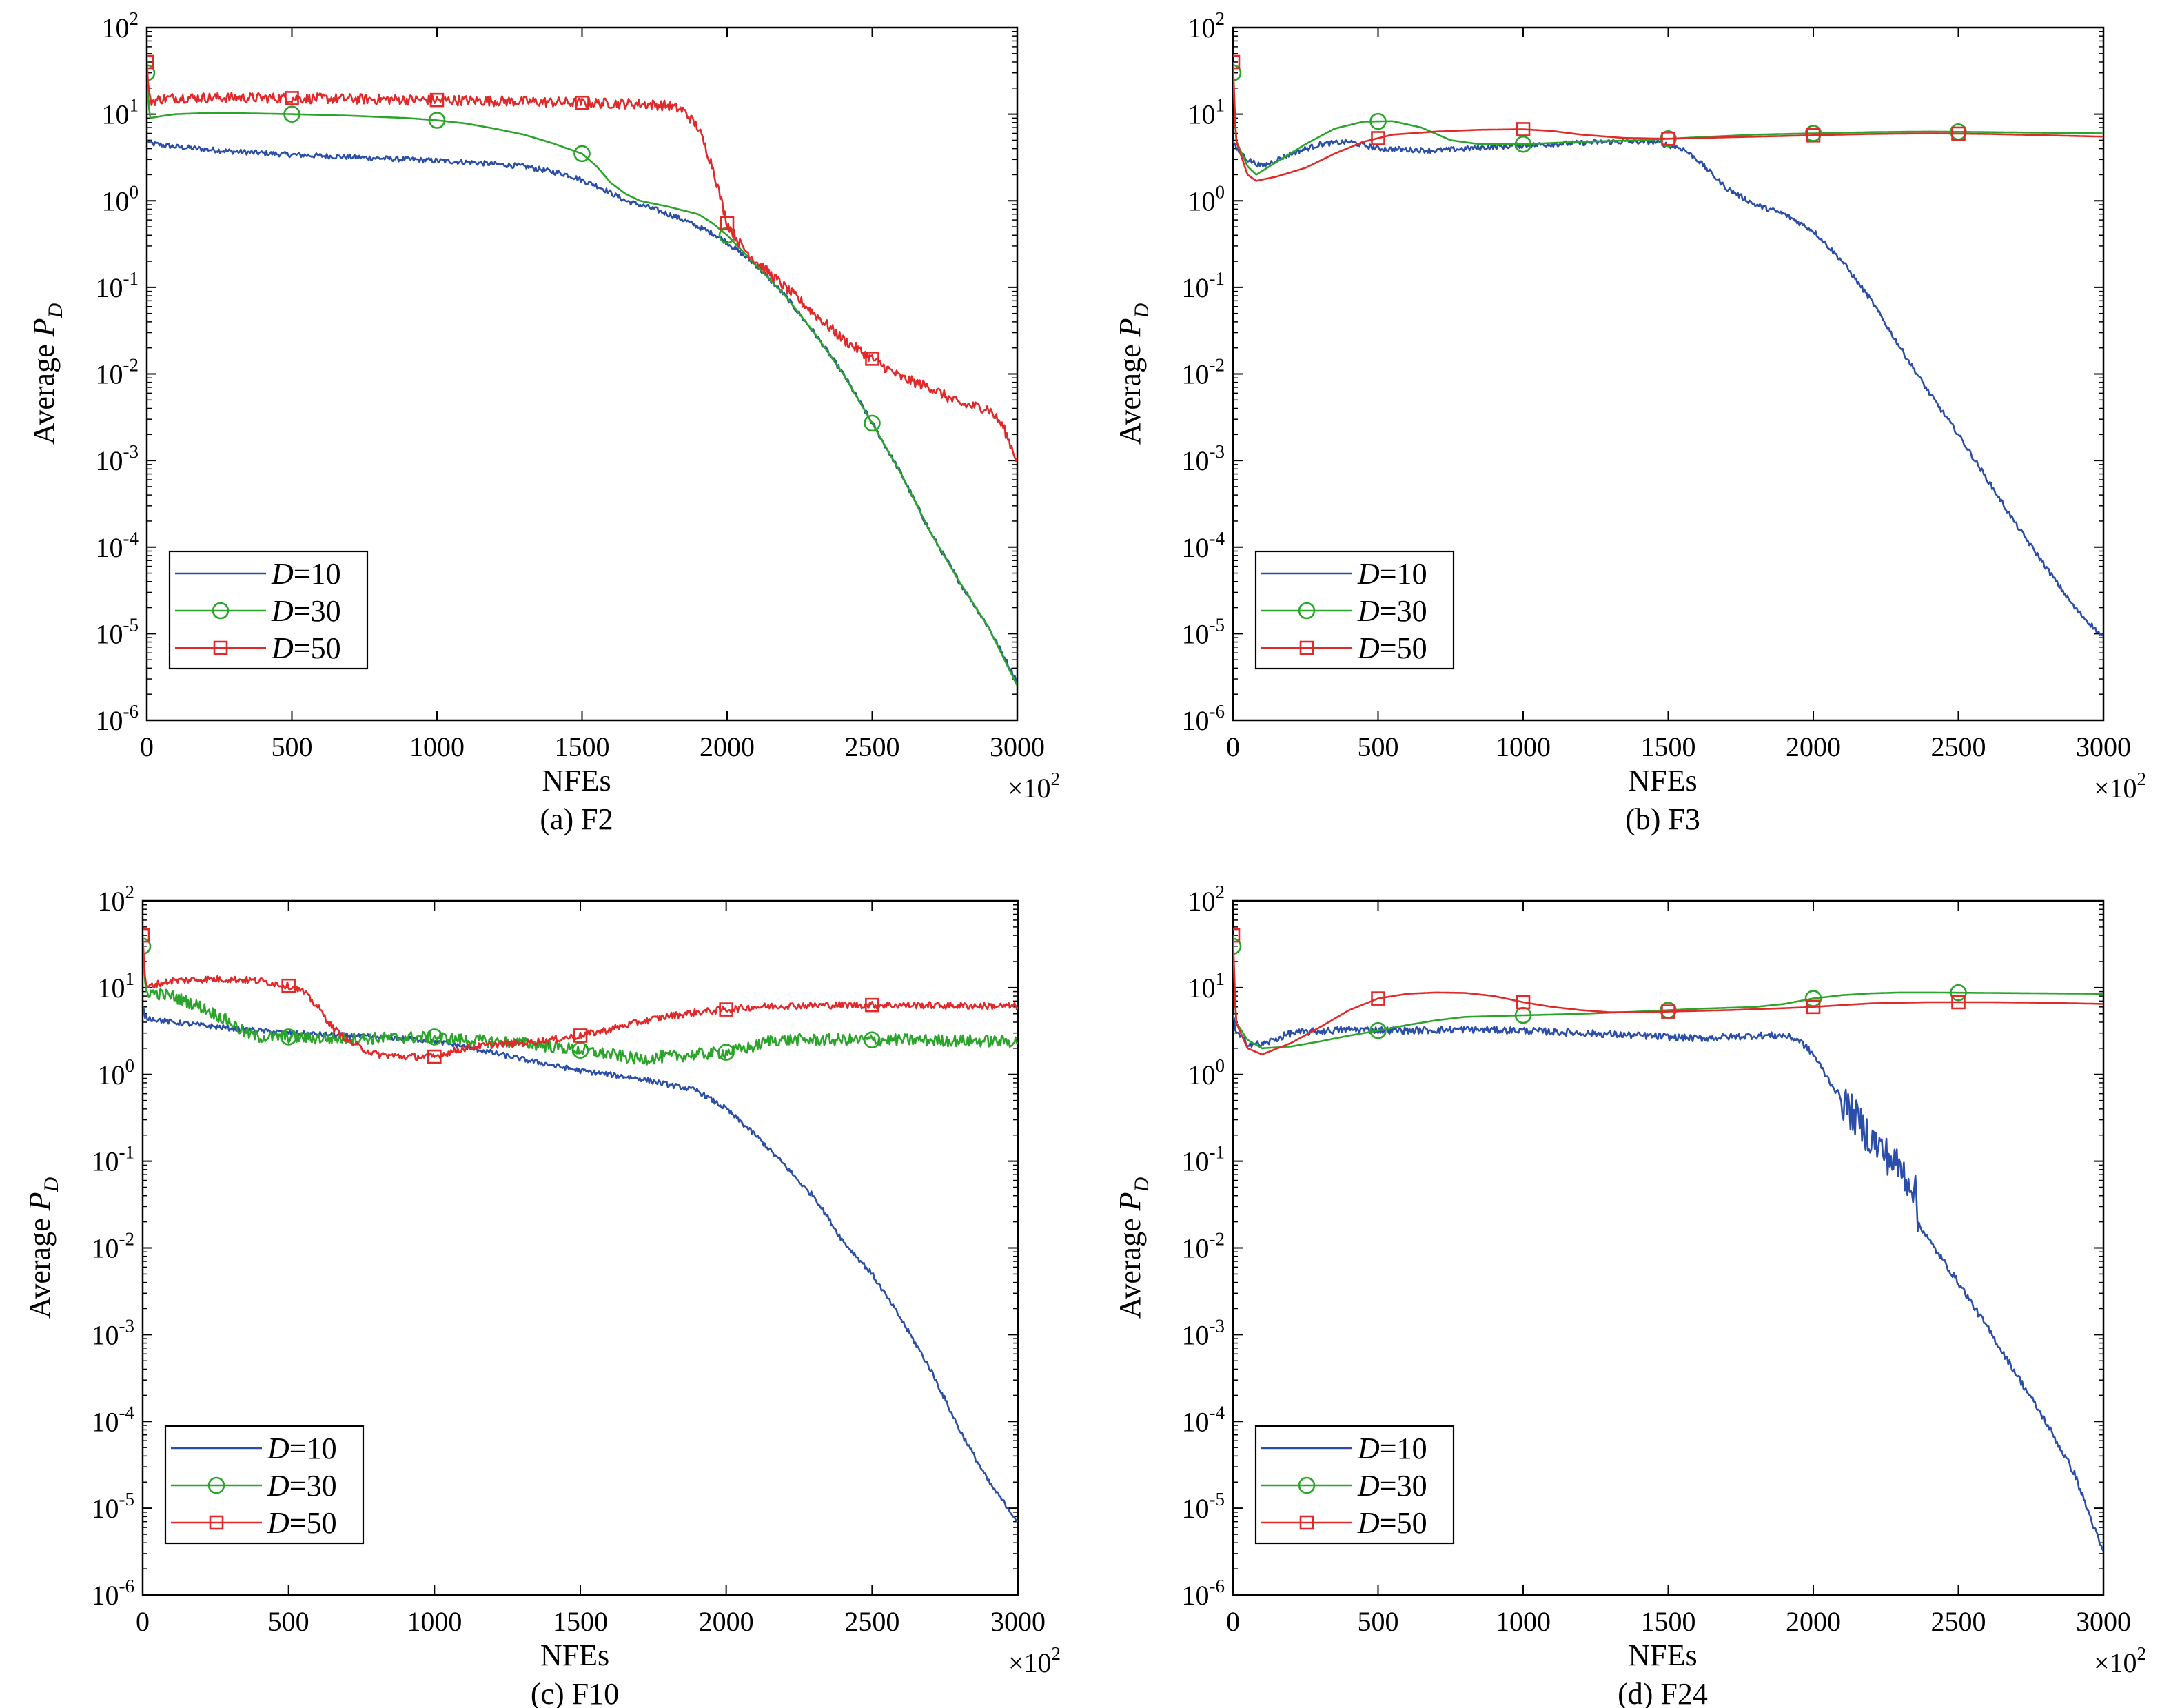 This screenshot has height=1708, width=2171. Describe the element at coordinates (1668, 1621) in the screenshot. I see `x-tick-label: 1500` at that location.